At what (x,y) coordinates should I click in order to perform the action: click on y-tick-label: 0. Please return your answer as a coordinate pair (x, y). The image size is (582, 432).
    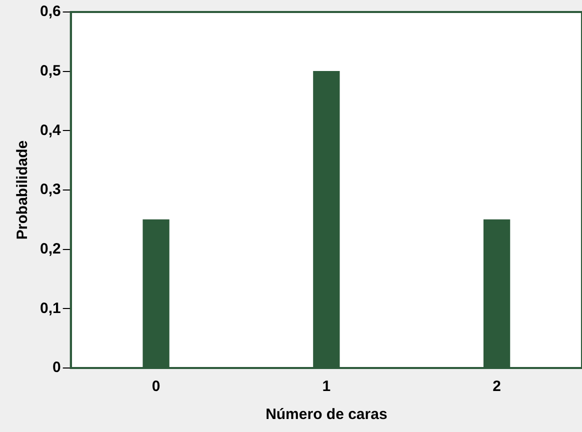
    Looking at the image, I should click on (56, 367).